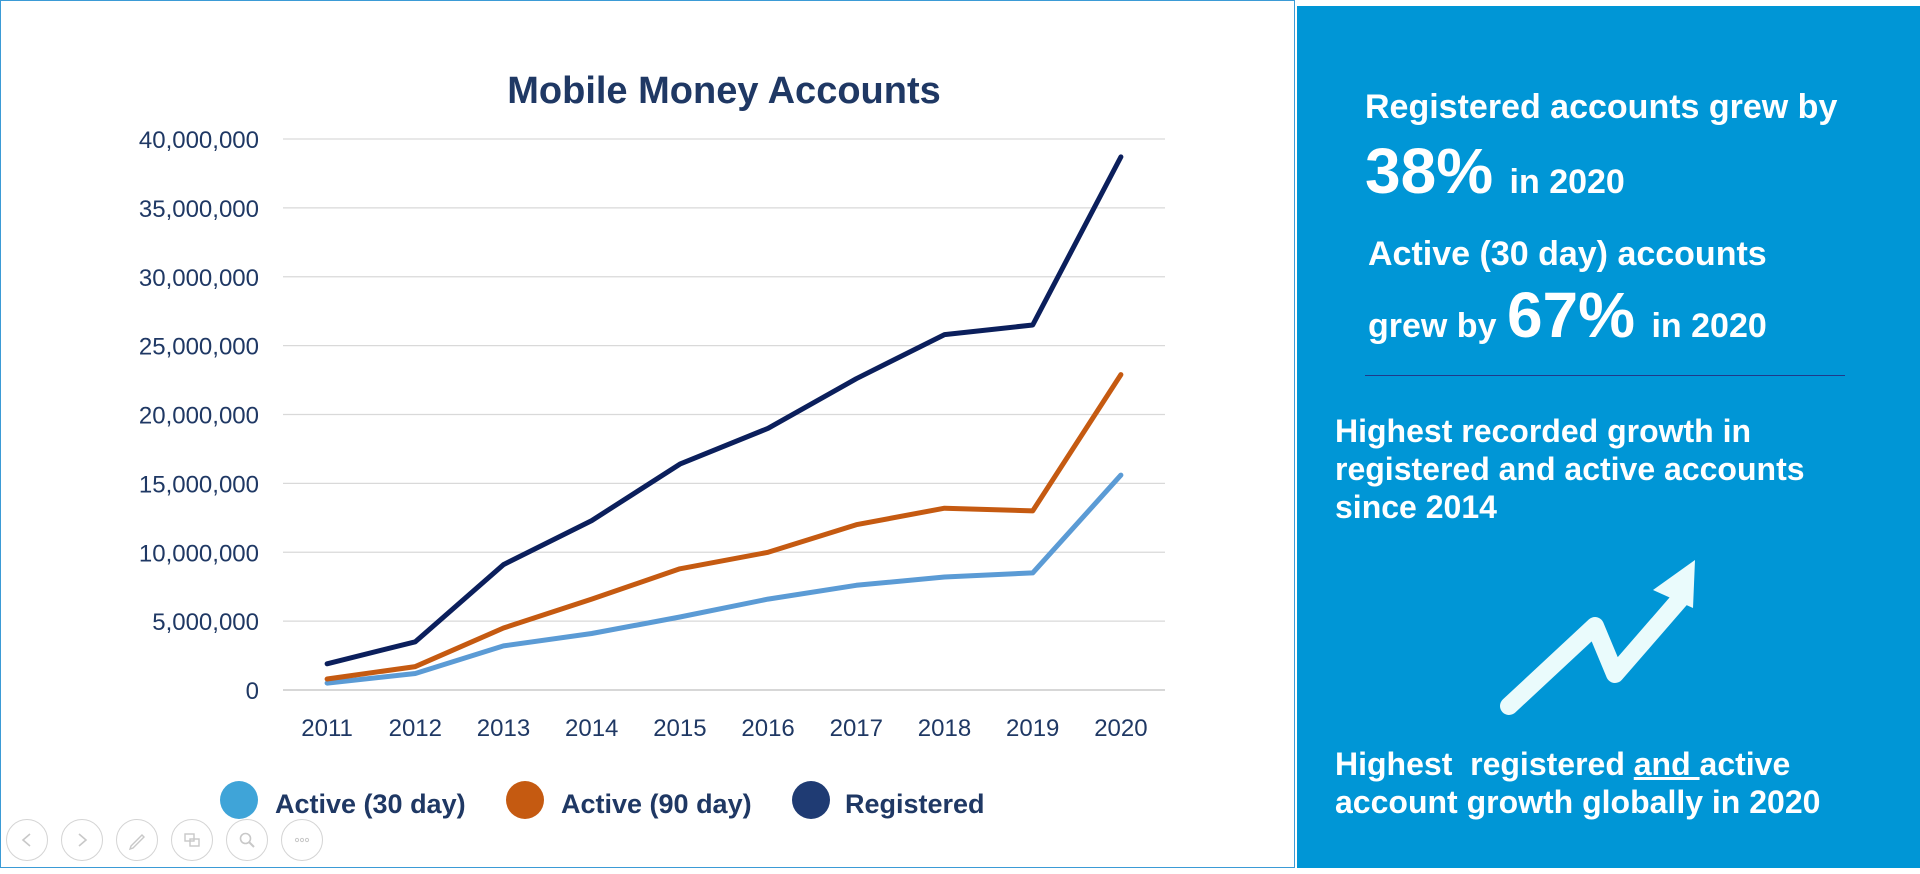 The height and width of the screenshot is (874, 1920). What do you see at coordinates (252, 691) in the screenshot?
I see `y-tick-label: 0` at bounding box center [252, 691].